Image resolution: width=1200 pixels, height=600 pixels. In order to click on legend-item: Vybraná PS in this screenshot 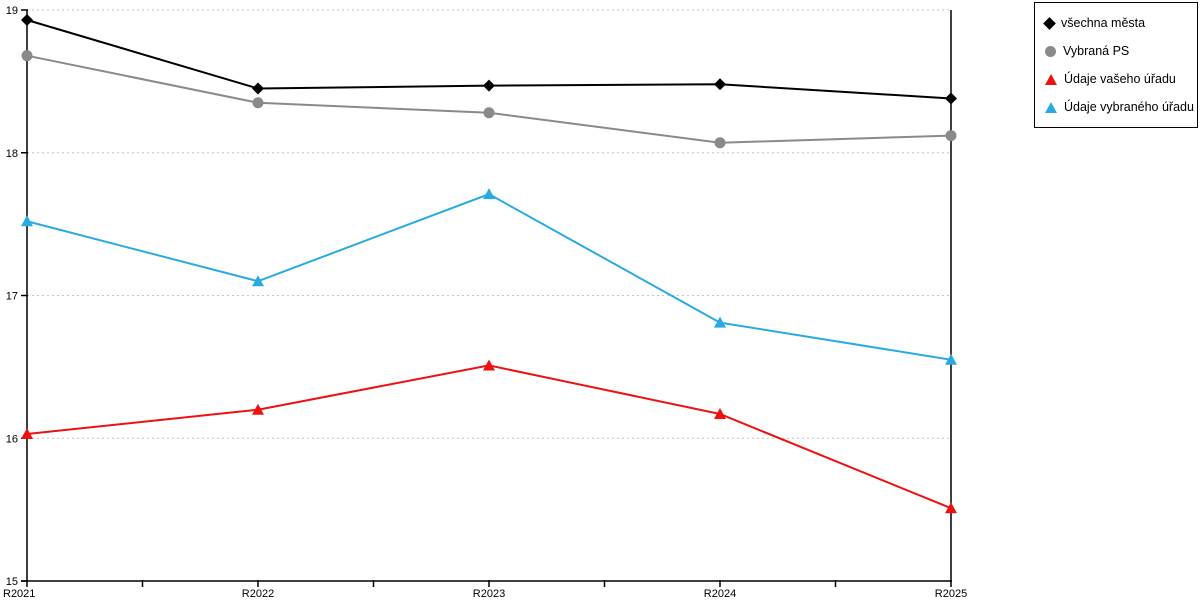, I will do `click(1117, 51)`.